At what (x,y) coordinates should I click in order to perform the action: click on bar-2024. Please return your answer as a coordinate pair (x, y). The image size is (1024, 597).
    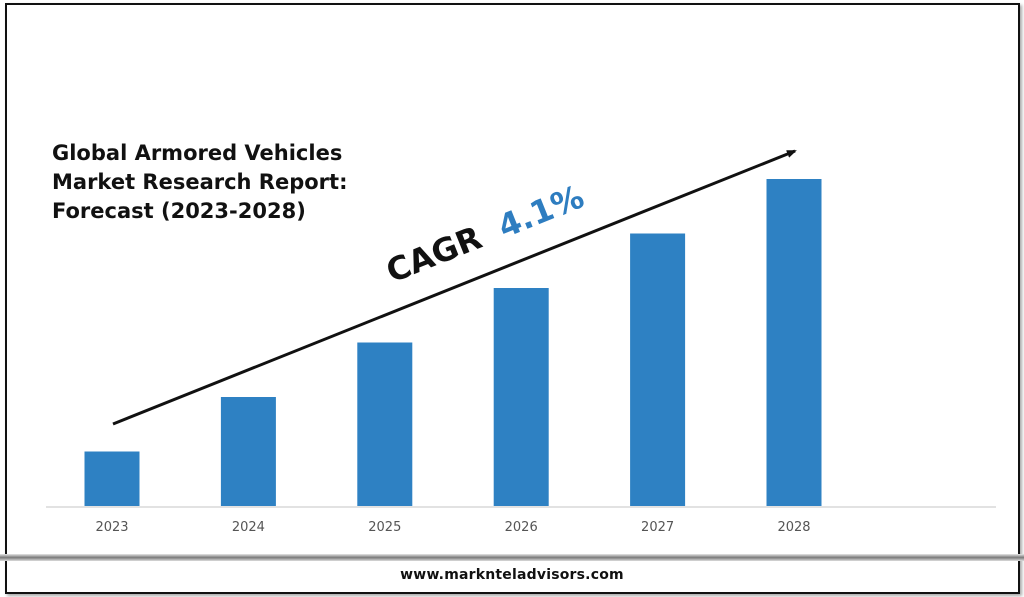
    Looking at the image, I should click on (248, 451).